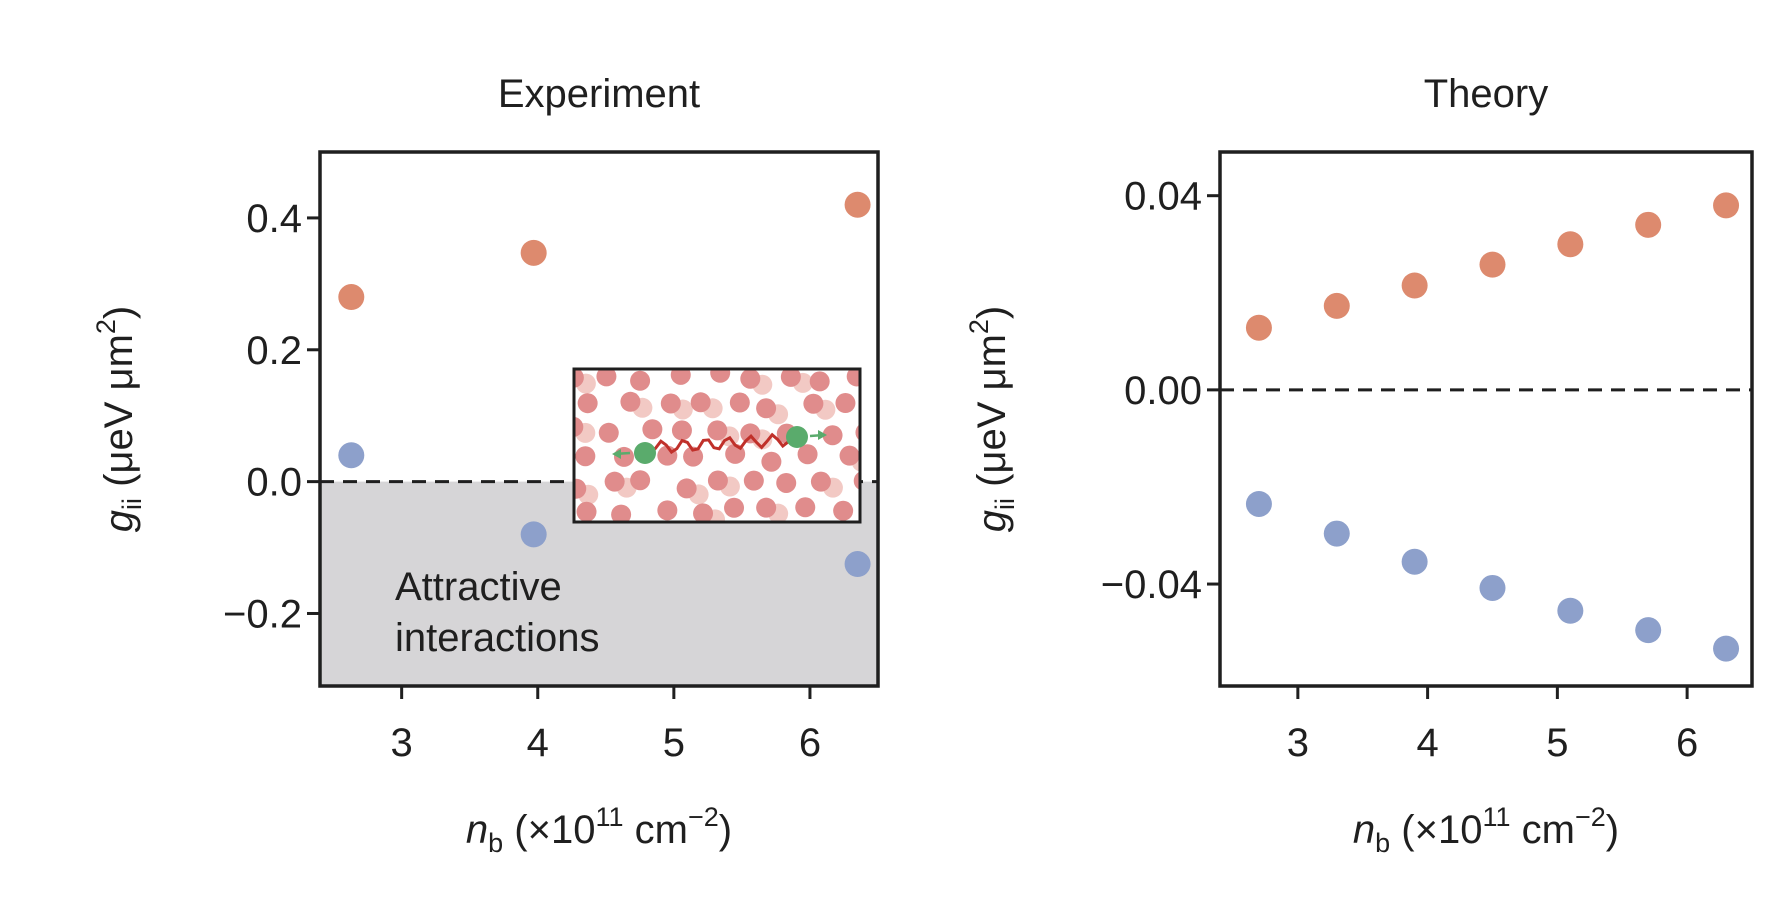 This screenshot has width=1788, height=904. I want to click on inset-background, so click(717, 445).